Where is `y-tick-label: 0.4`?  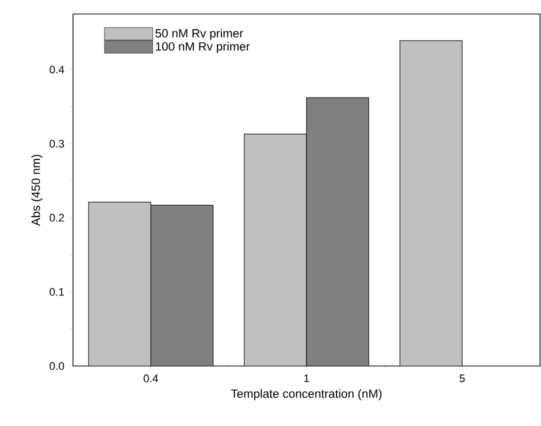 y-tick-label: 0.4 is located at coordinates (57, 70).